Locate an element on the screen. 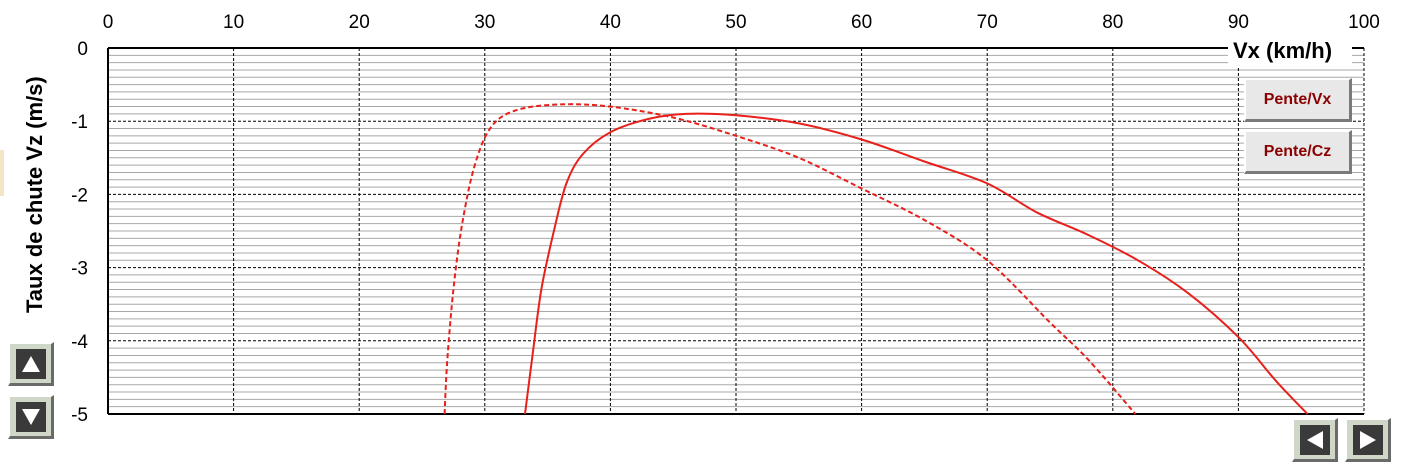  scroll-up-button is located at coordinates (31, 364).